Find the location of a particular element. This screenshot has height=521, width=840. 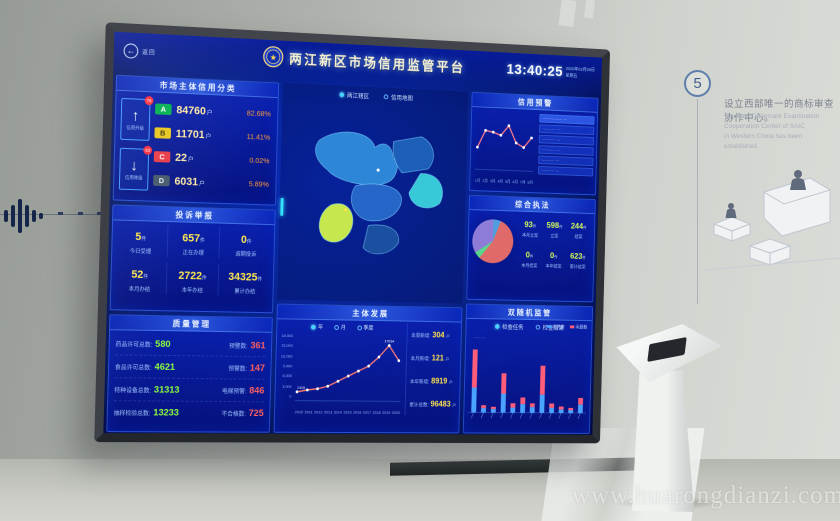

left-column: 市场主体信用分类 76 ↑ 信用升级 63 ↓ is located at coordinates (193, 253).